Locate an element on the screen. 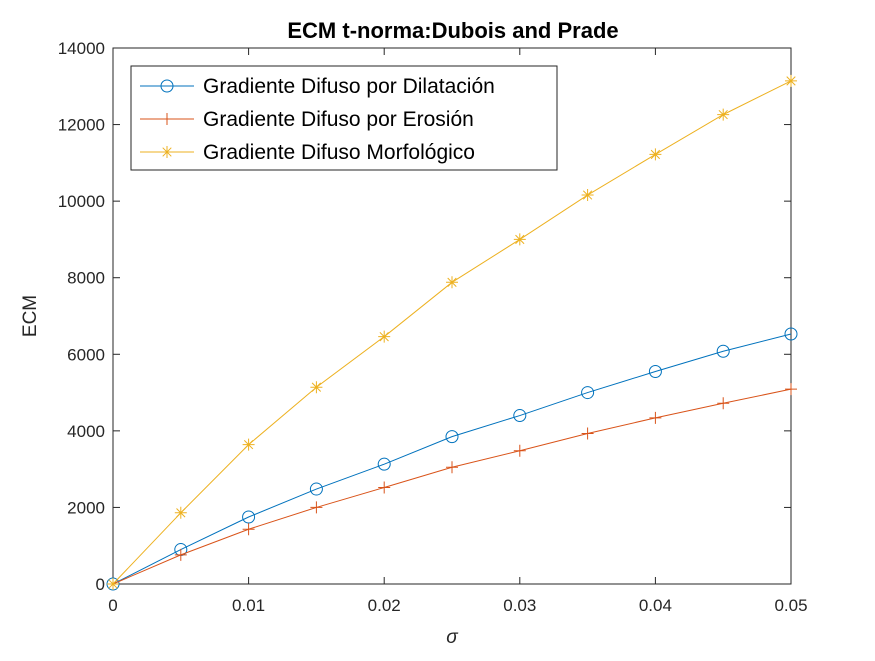 The width and height of the screenshot is (875, 661). legend-box is located at coordinates (344, 118).